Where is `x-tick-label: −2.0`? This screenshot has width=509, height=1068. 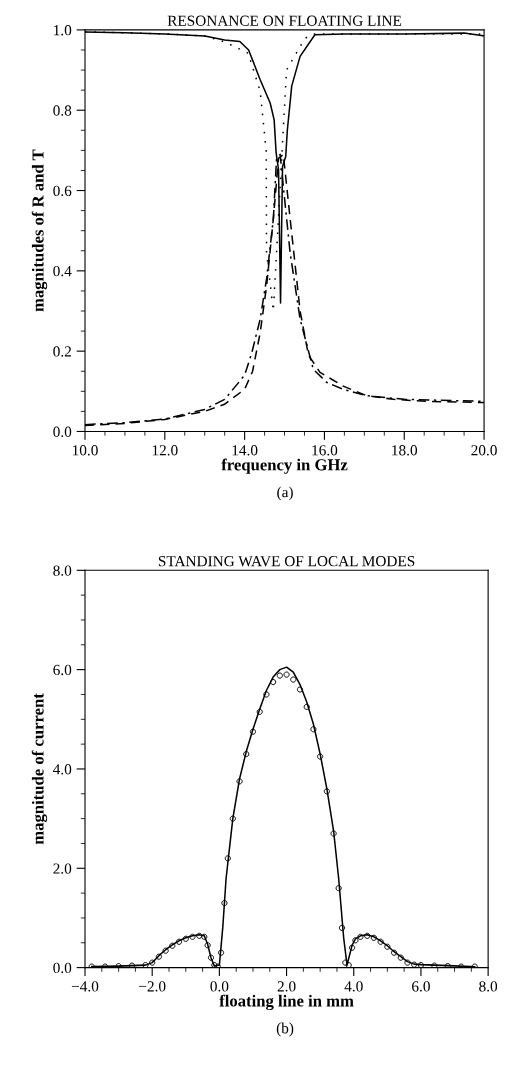
x-tick-label: −2.0 is located at coordinates (152, 986).